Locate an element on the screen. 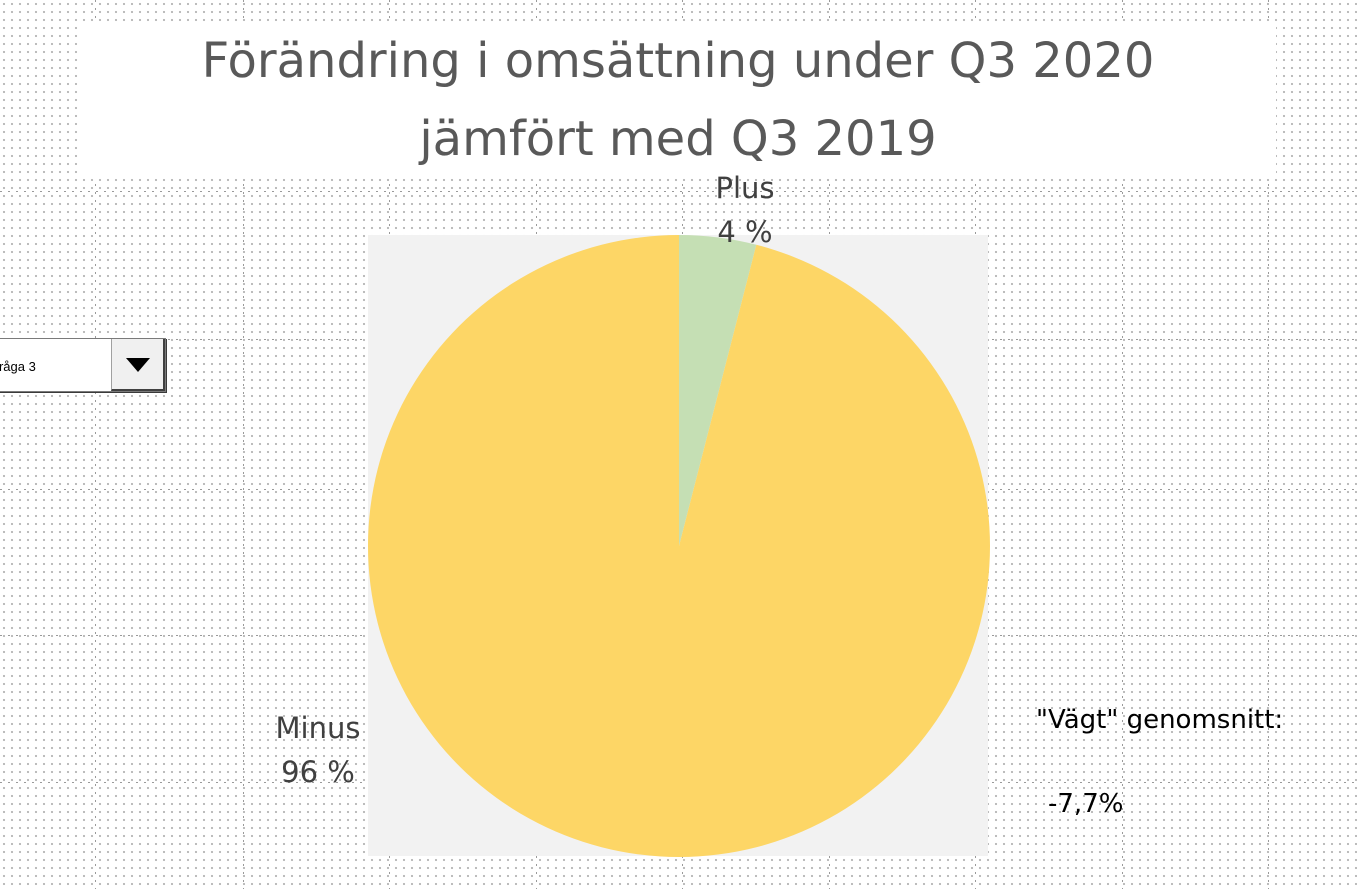  data-label-minus: Minus 96 % is located at coordinates (318, 750).